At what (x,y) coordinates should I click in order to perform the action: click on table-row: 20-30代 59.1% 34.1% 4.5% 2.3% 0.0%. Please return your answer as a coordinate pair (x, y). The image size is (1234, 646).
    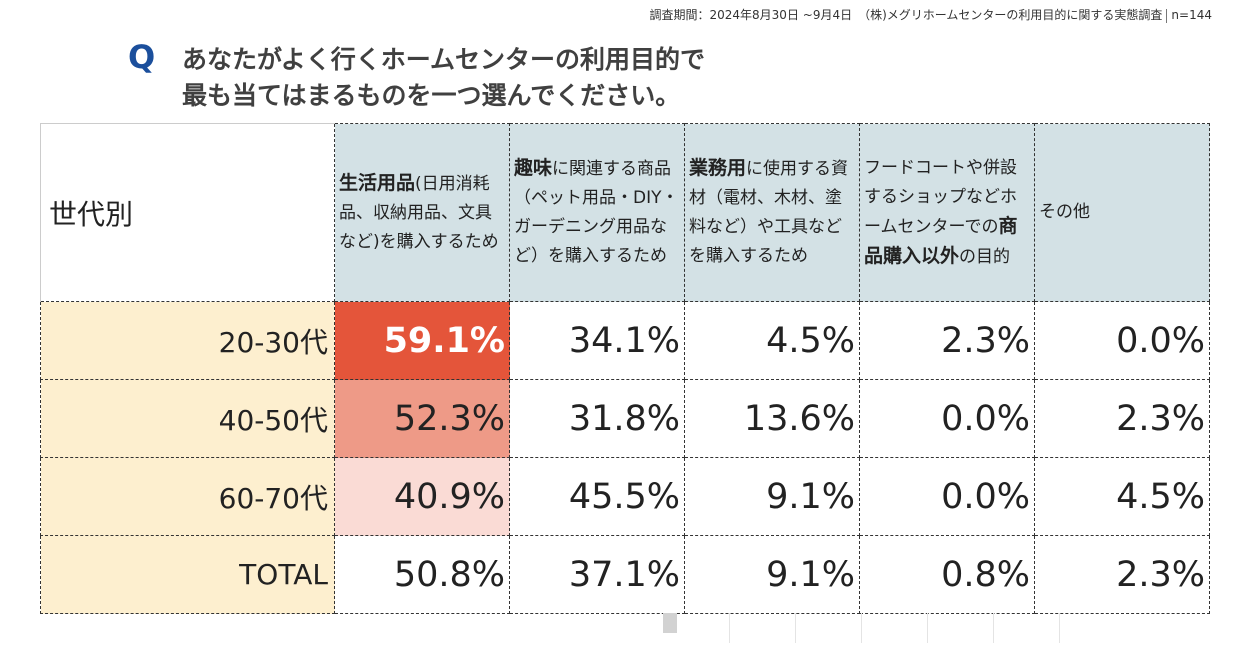
    Looking at the image, I should click on (625, 340).